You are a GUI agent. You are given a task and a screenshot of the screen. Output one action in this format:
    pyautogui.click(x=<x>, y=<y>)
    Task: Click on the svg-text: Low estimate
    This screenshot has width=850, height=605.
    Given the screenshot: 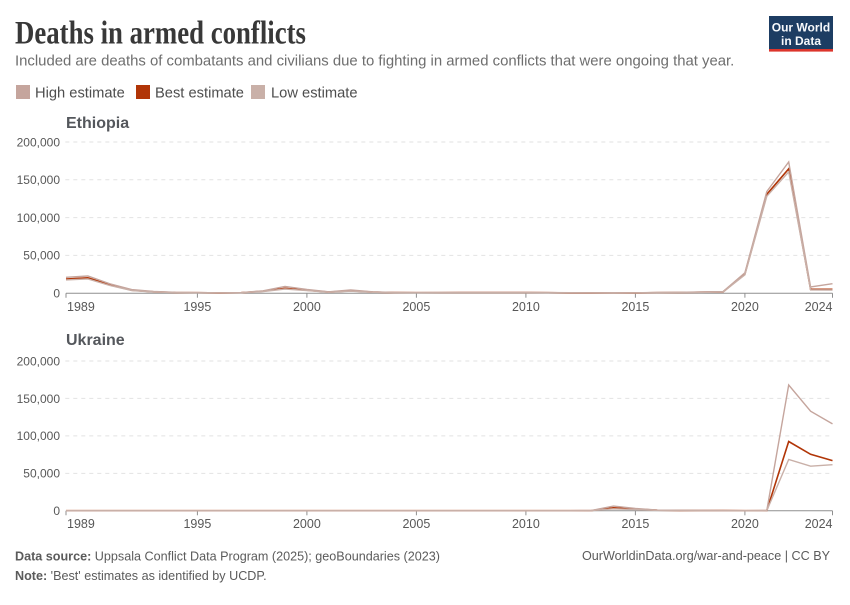 What is the action you would take?
    pyautogui.click(x=314, y=94)
    